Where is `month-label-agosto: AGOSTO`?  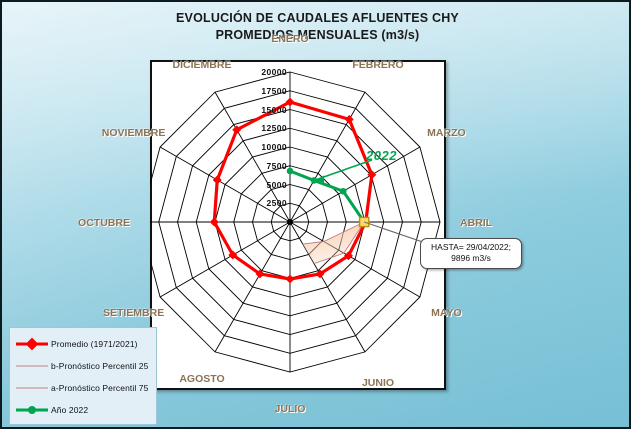 month-label-agosto: AGOSTO is located at coordinates (202, 379).